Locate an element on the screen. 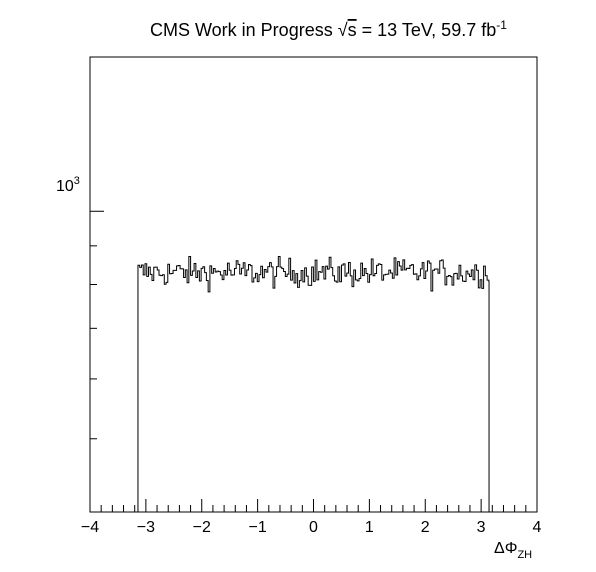 Image resolution: width=596 pixels, height=572 pixels. x-tick-label: 0 is located at coordinates (313, 527).